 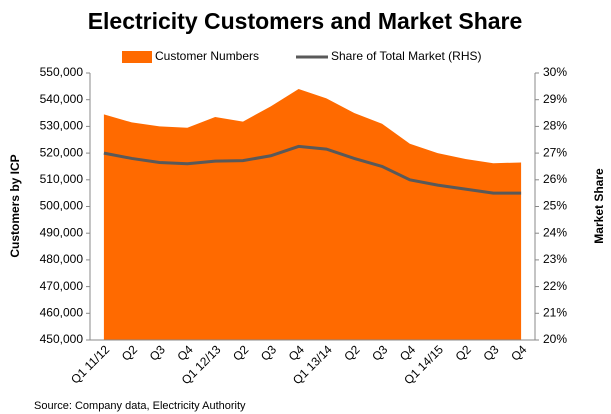 What do you see at coordinates (62, 72) in the screenshot?
I see `y-tick-label: 550,000` at bounding box center [62, 72].